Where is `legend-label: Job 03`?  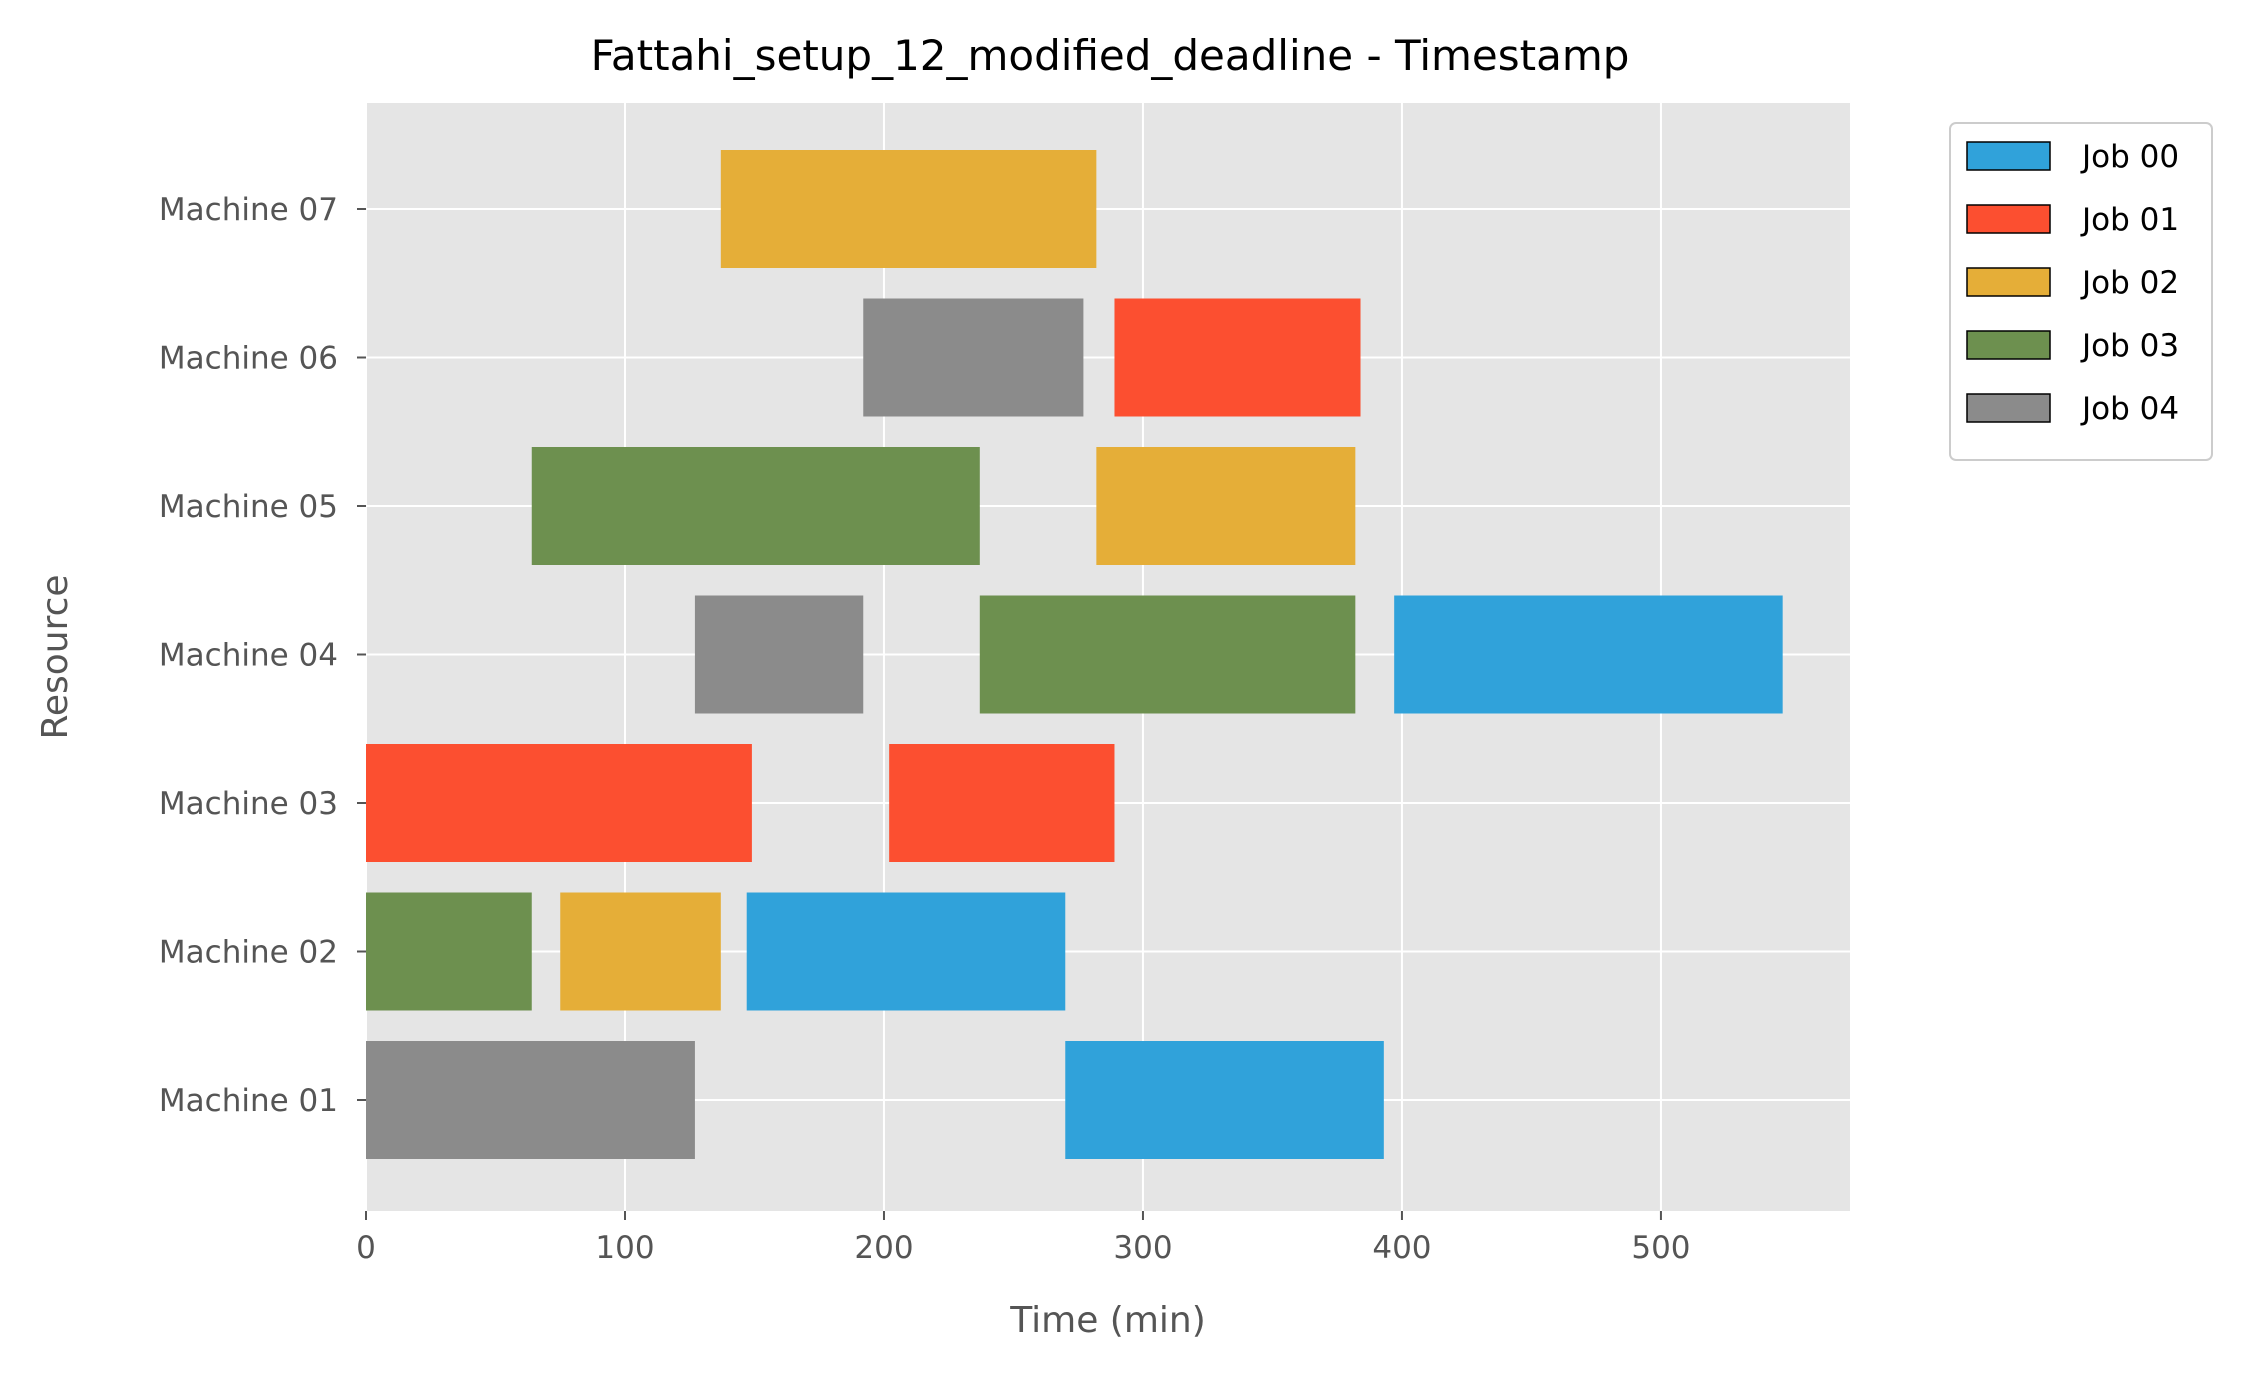 legend-label: Job 03 is located at coordinates (2129, 346).